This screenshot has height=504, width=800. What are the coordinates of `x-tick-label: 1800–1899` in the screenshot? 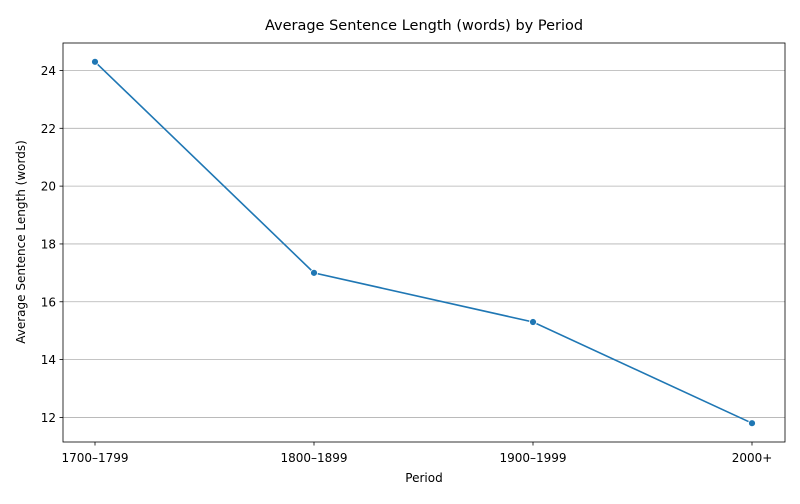 It's located at (313, 458).